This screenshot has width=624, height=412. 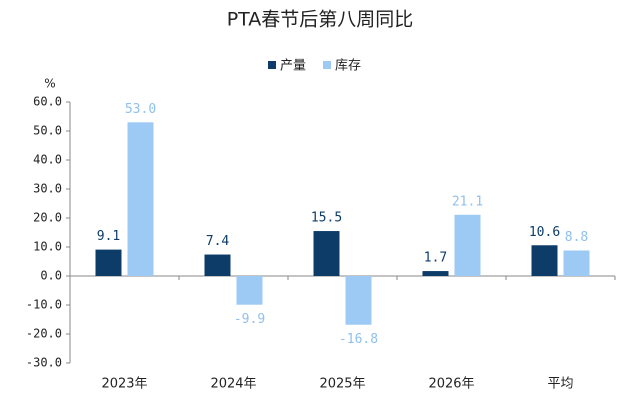 What do you see at coordinates (140, 109) in the screenshot?
I see `value-label: 53.0` at bounding box center [140, 109].